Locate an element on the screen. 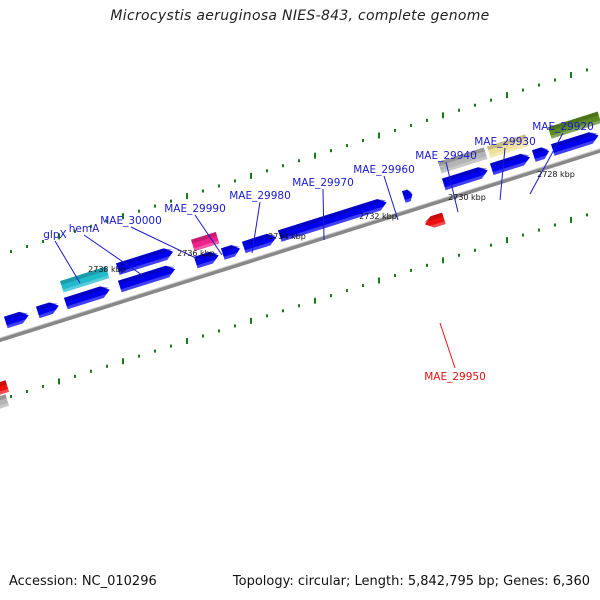 Image resolution: width=600 pixels, height=600 pixels. gene-block-inner-4-gloss is located at coordinates (208, 263).